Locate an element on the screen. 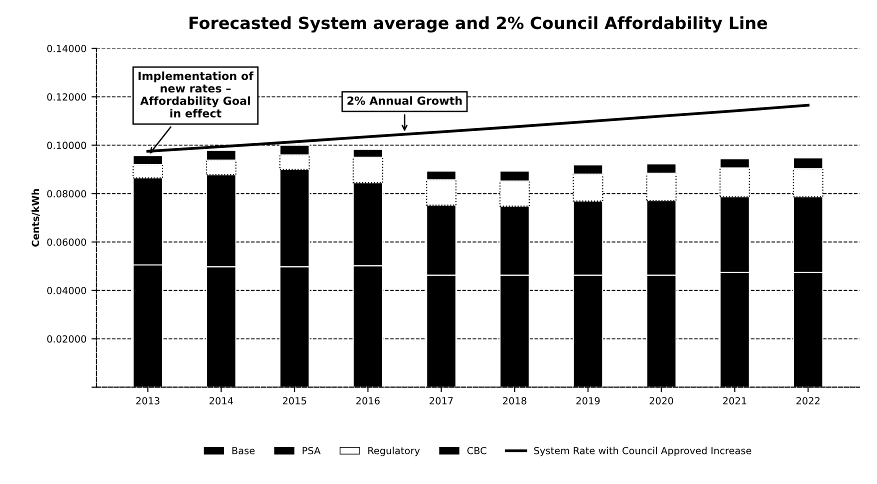  legend-label: Base is located at coordinates (243, 450).